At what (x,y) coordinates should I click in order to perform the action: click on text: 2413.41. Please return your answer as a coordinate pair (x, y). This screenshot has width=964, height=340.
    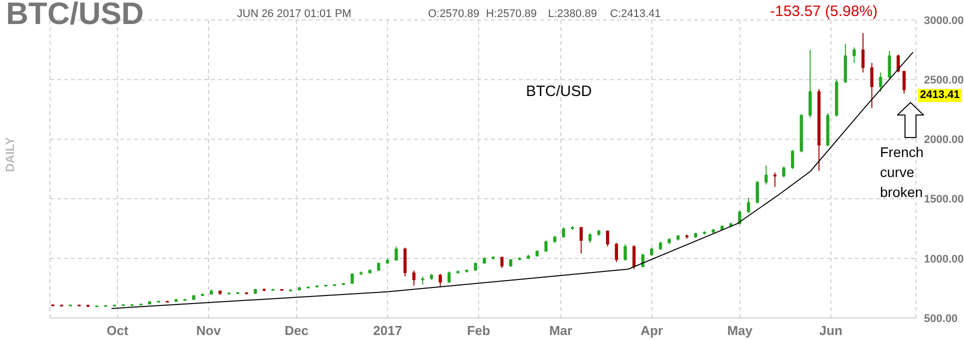
    Looking at the image, I should click on (940, 95).